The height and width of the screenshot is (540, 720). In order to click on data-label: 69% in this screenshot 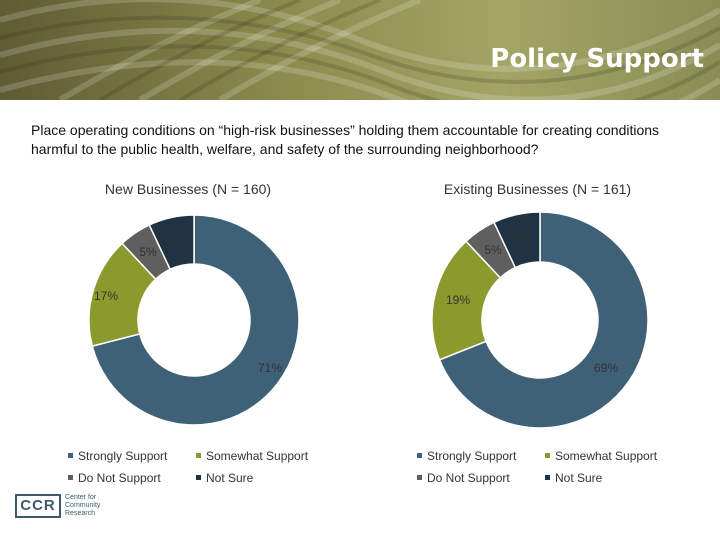, I will do `click(606, 368)`.